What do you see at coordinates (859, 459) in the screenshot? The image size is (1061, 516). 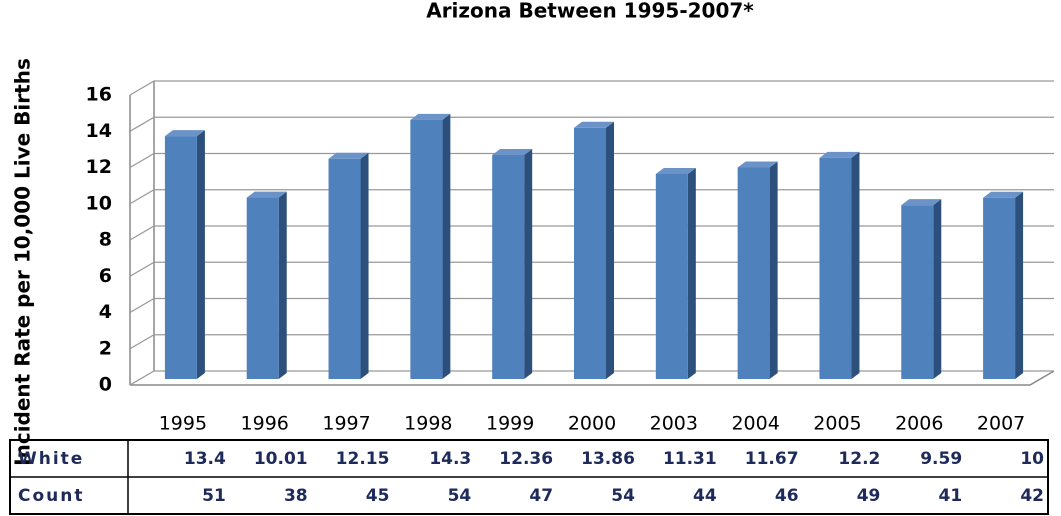 I see `table-cell: 12.2` at bounding box center [859, 459].